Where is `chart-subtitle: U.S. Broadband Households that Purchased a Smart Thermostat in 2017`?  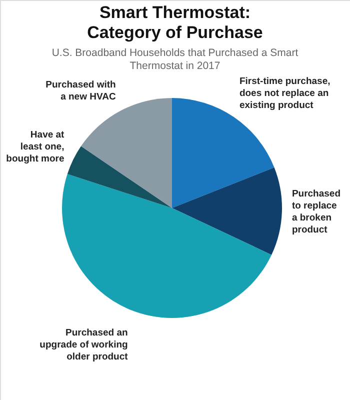
chart-subtitle: U.S. Broadband Households that Purchased a Smart Thermostat in 2017 is located at coordinates (175, 59).